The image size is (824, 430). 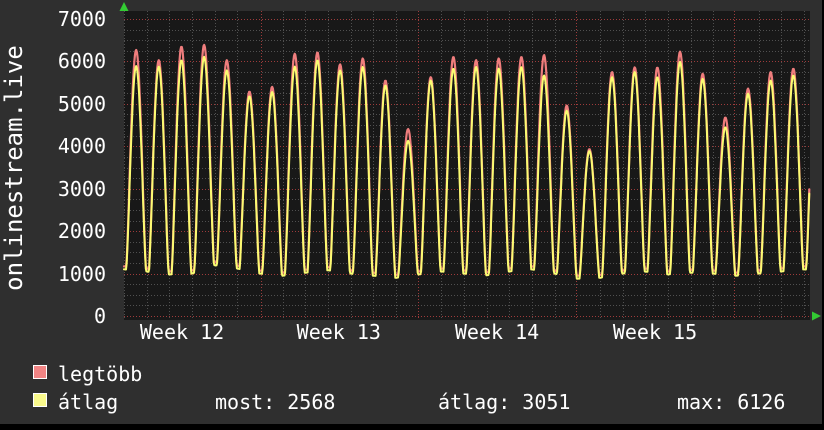 I want to click on stat-most: most: 2568, so click(x=275, y=402).